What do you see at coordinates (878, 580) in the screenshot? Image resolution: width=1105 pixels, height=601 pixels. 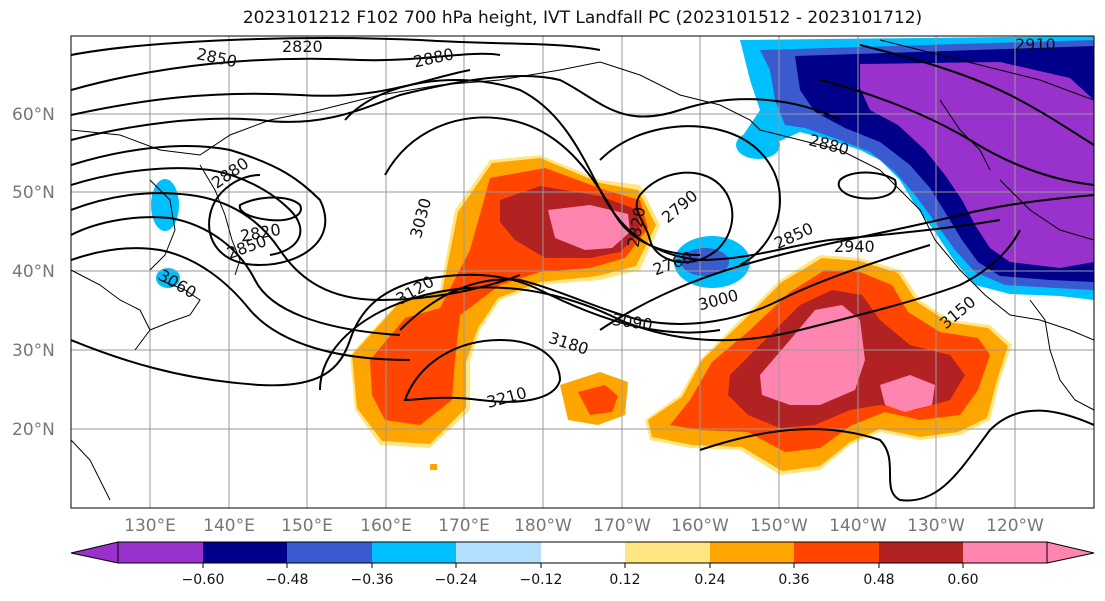 I see `colorbar-tick-label: 0.48` at bounding box center [878, 580].